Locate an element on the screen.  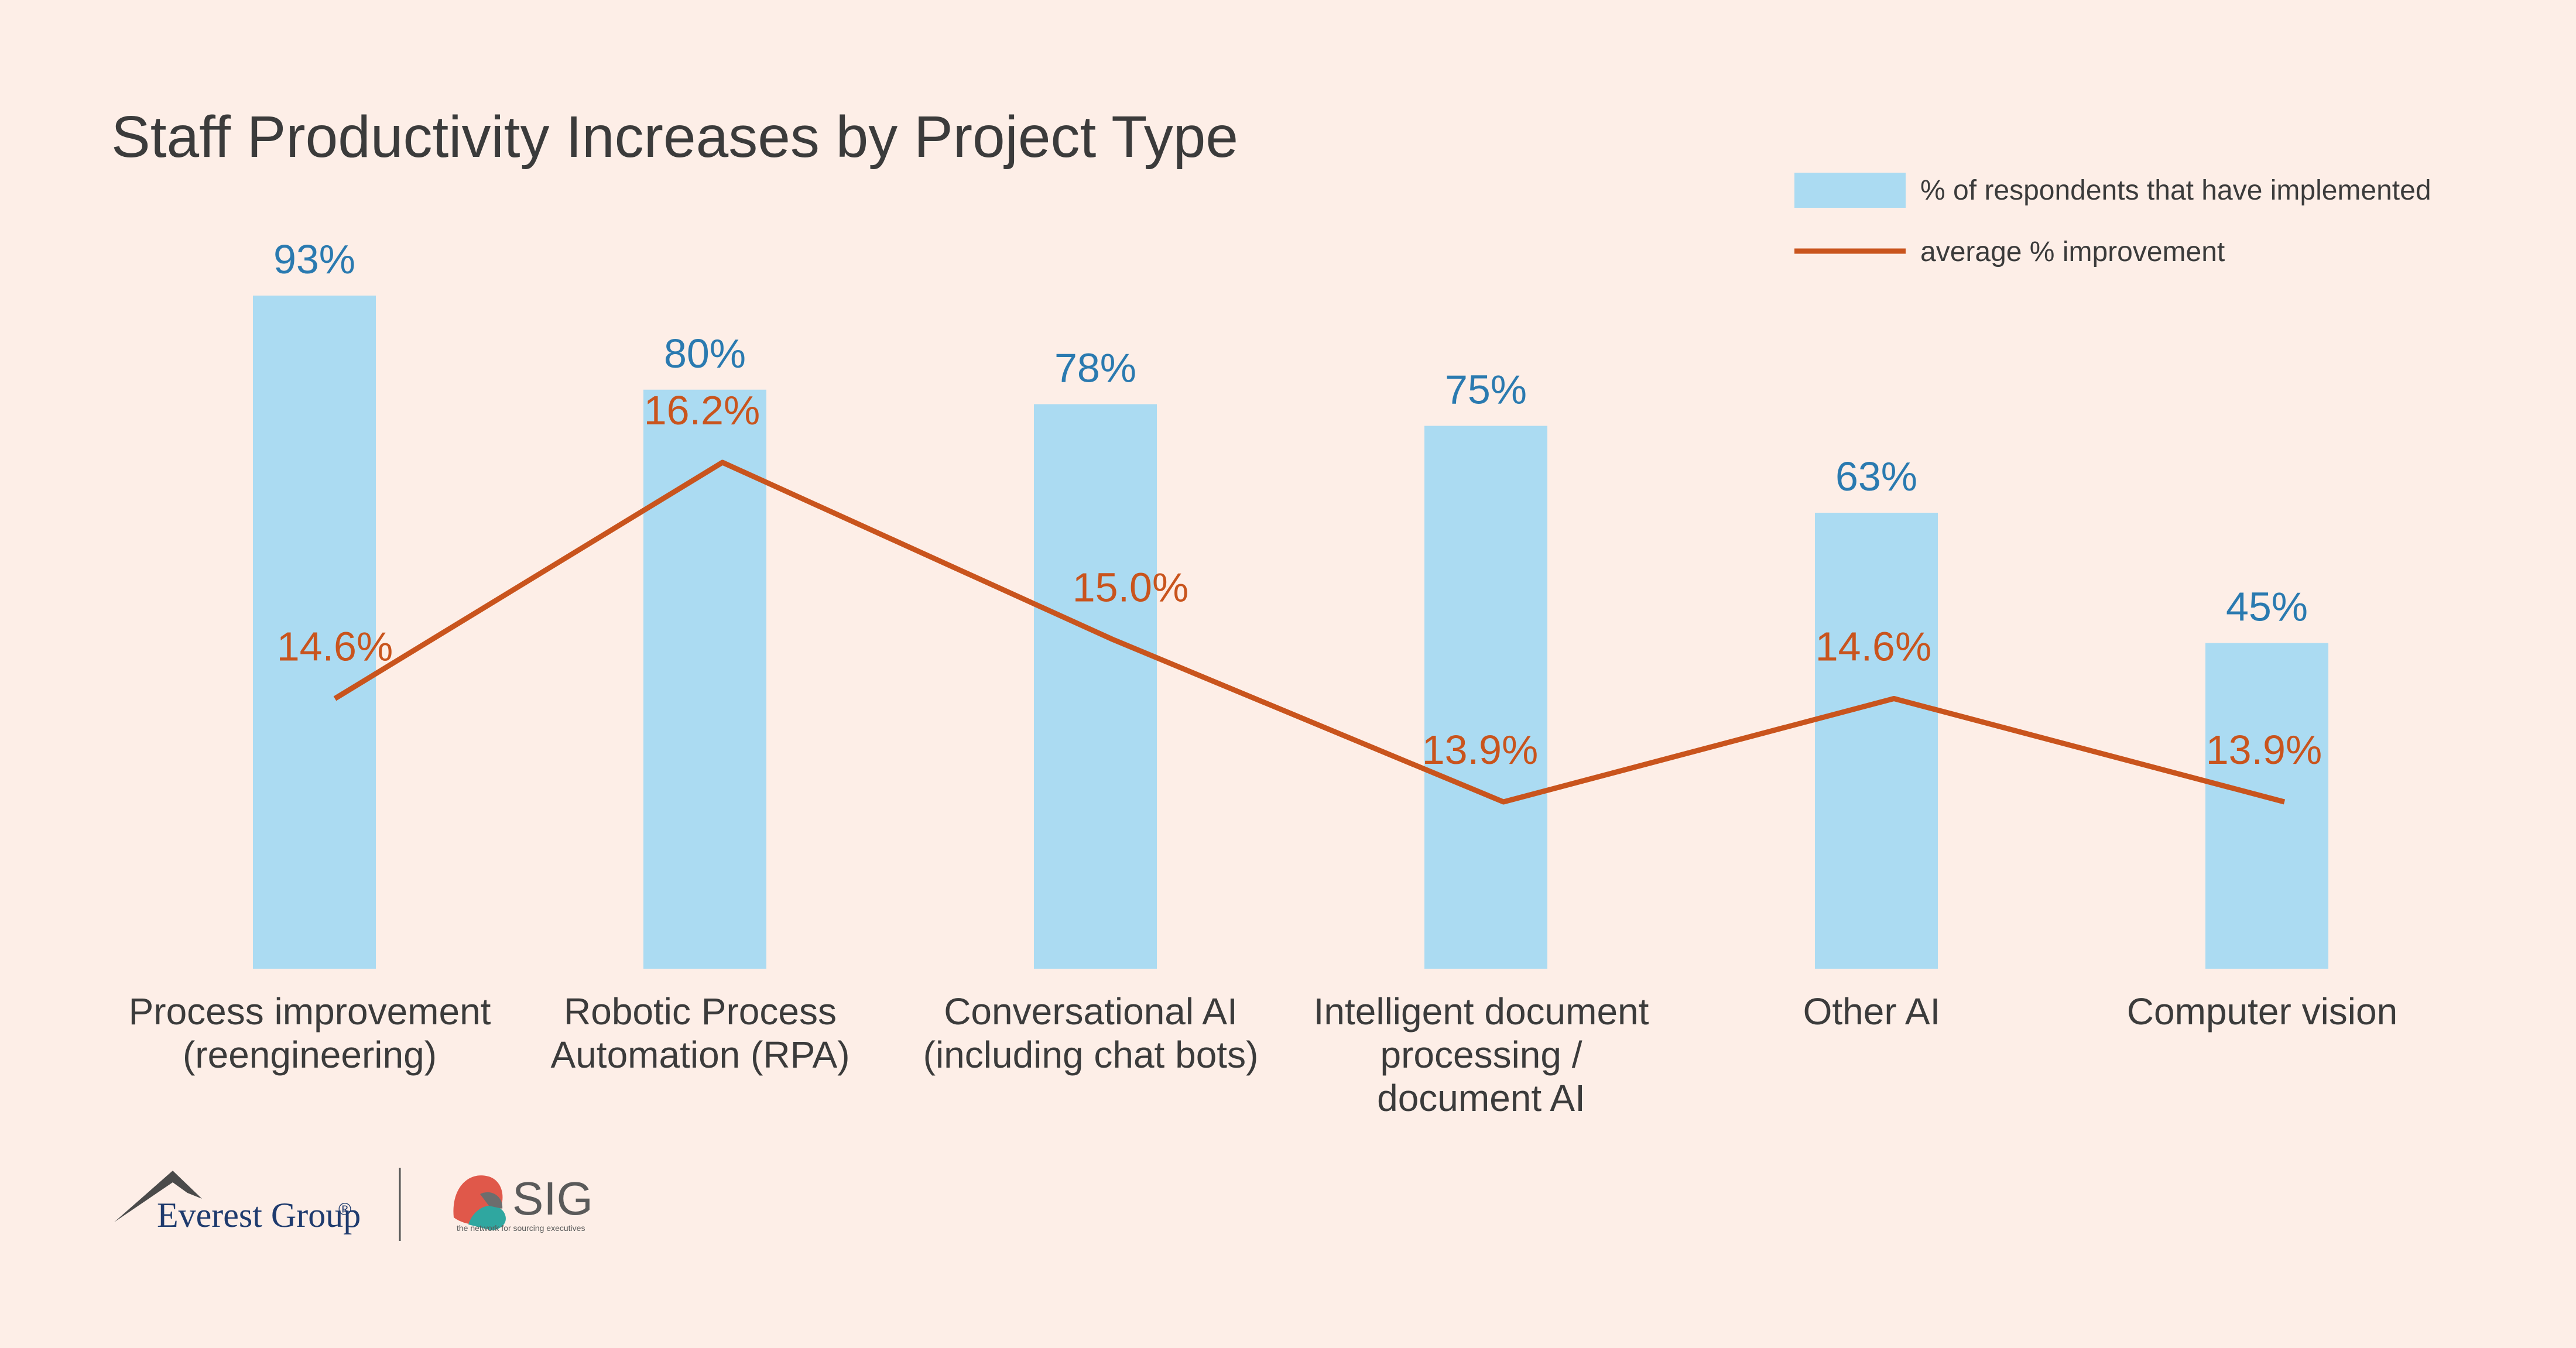
category-label-6: Computer vision is located at coordinates (2262, 1011).